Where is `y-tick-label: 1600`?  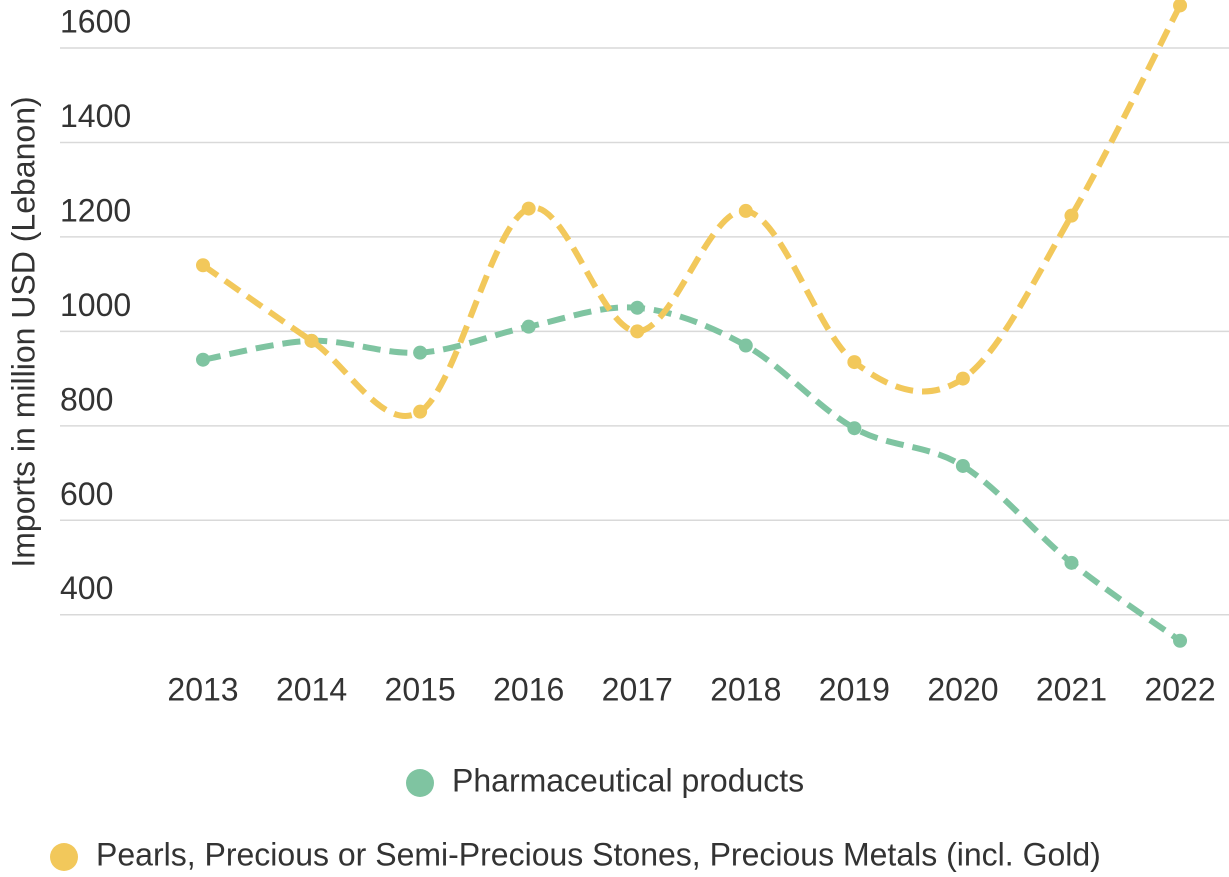
y-tick-label: 1600 is located at coordinates (95, 21).